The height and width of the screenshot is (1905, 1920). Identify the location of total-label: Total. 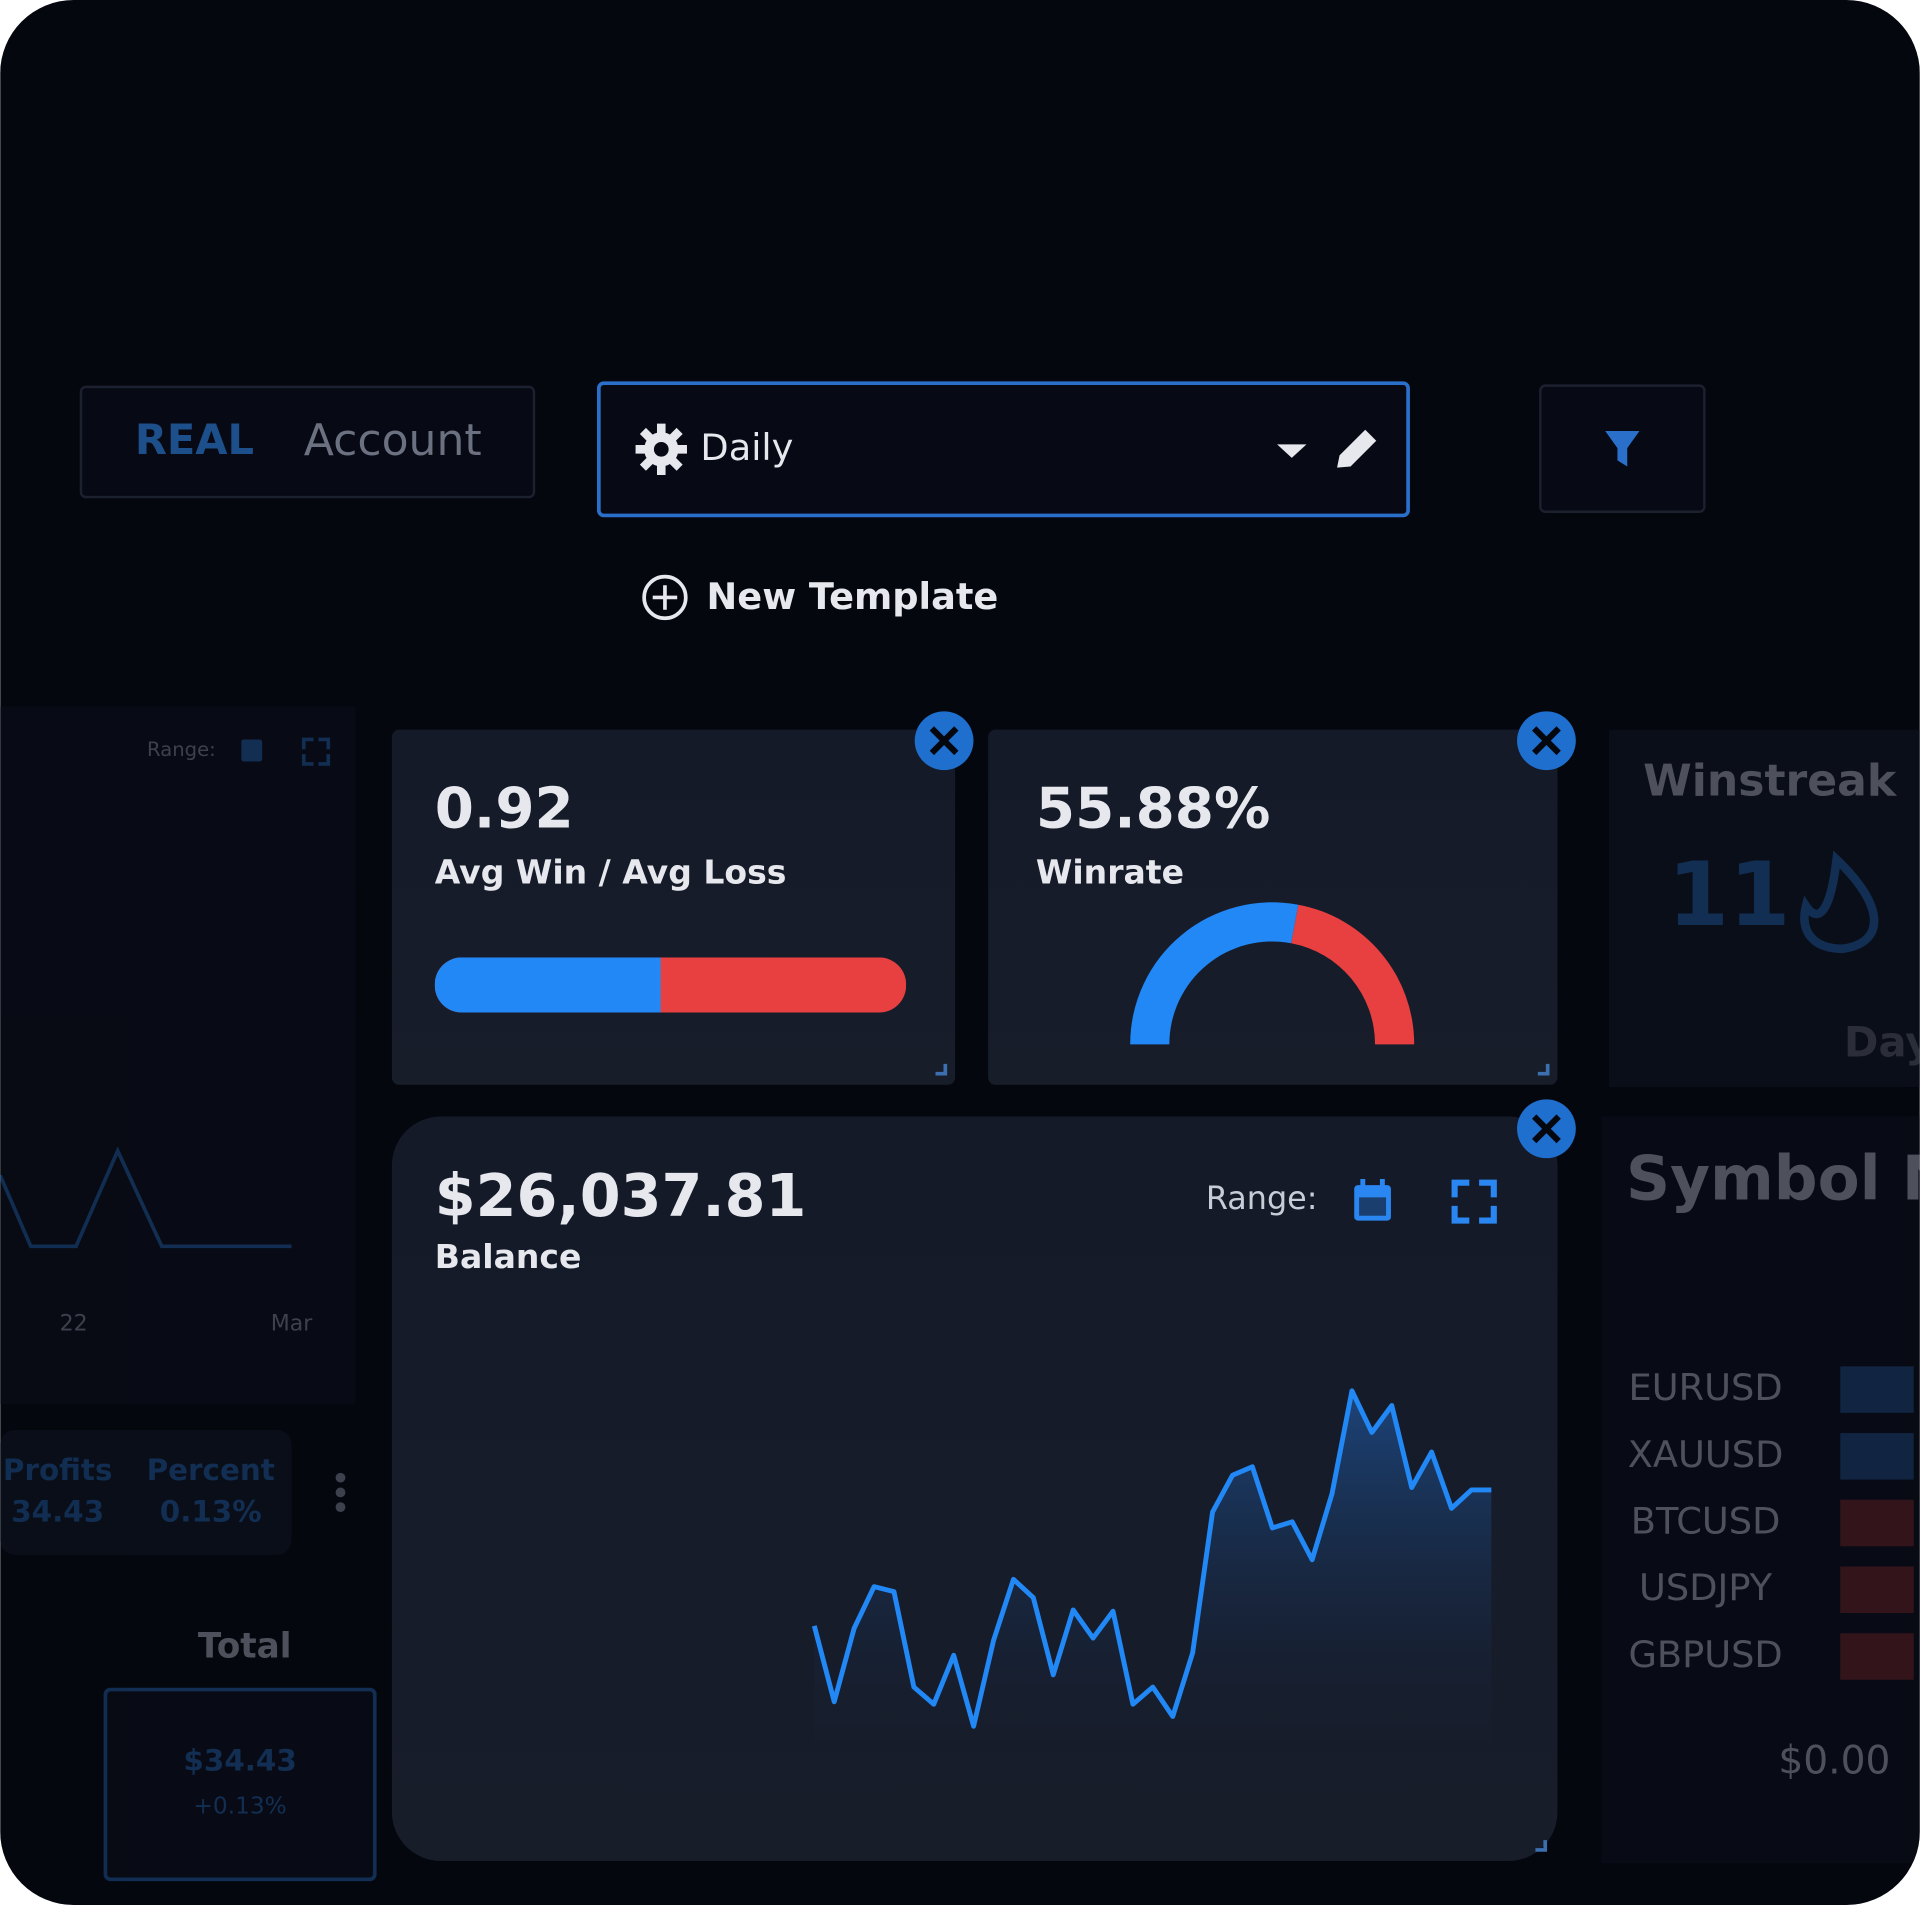
(245, 1646).